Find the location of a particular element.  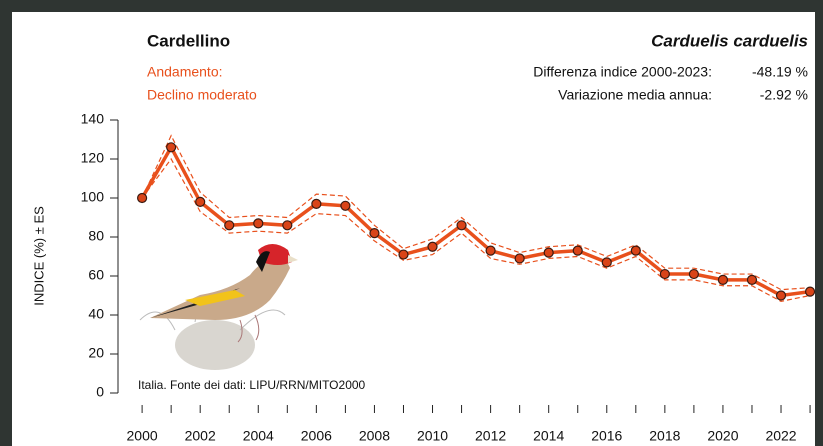

y-tick-label: 80 is located at coordinates (96, 236).